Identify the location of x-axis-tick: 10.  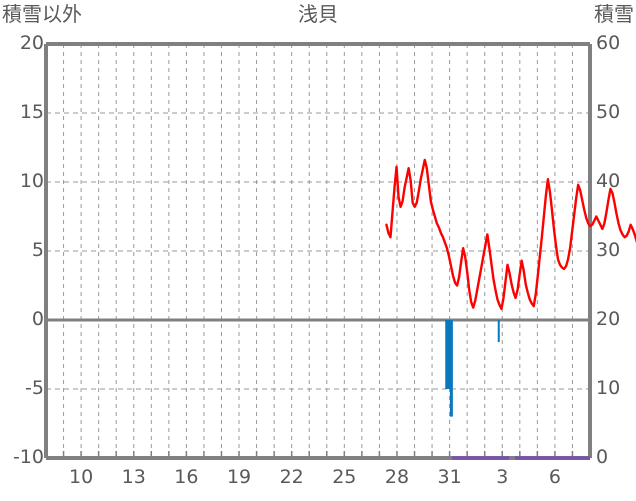
(81, 477).